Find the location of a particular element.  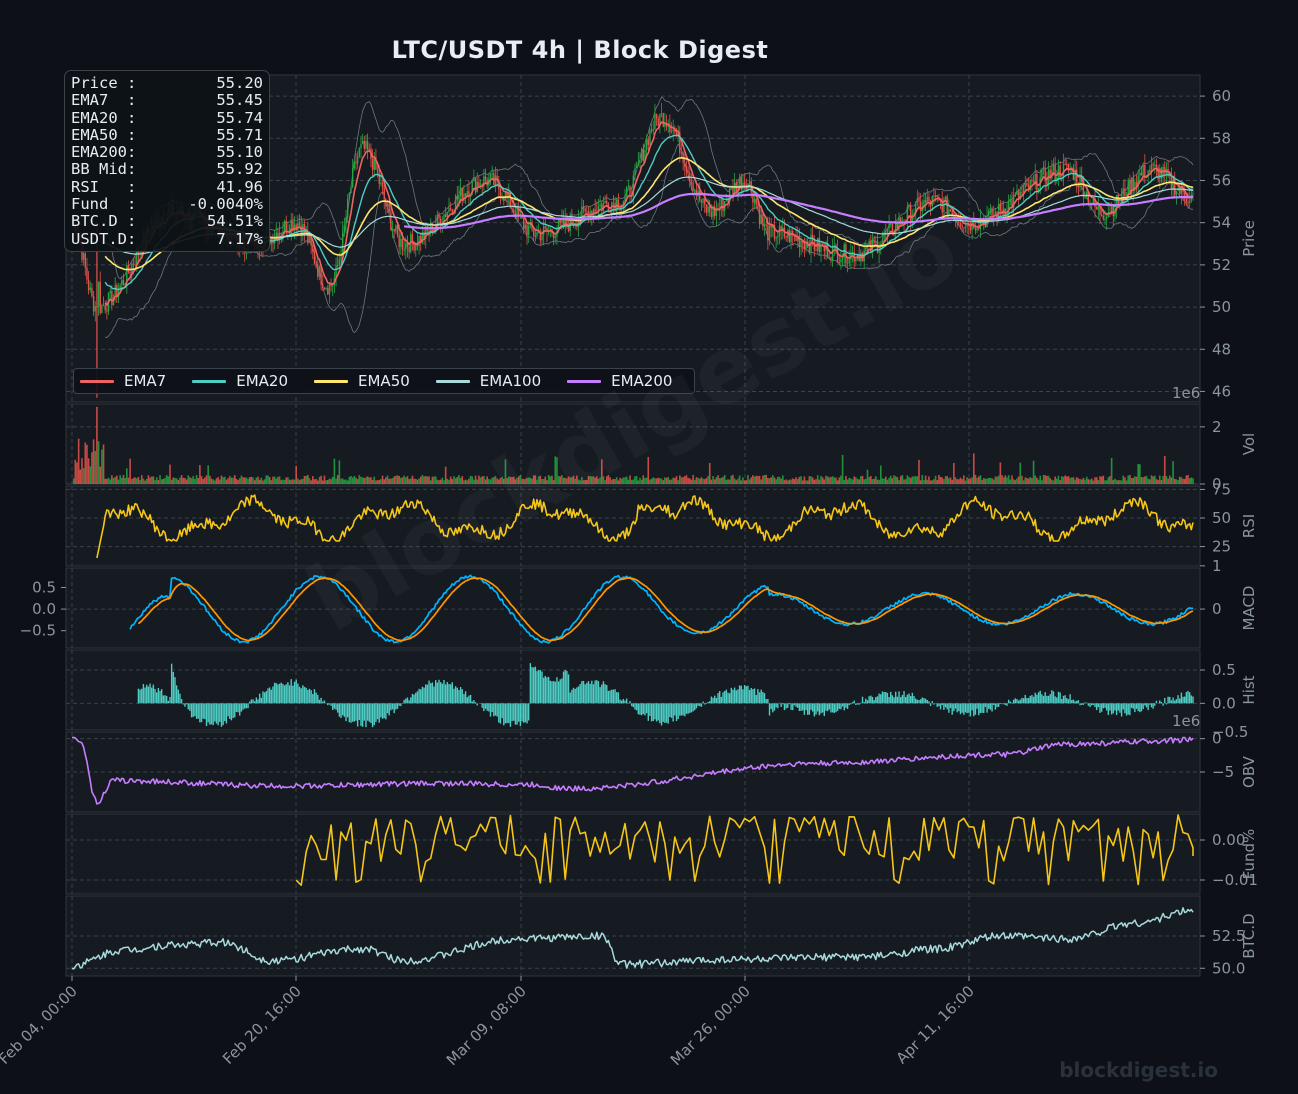

info-label: BTC.D : is located at coordinates (104, 221).